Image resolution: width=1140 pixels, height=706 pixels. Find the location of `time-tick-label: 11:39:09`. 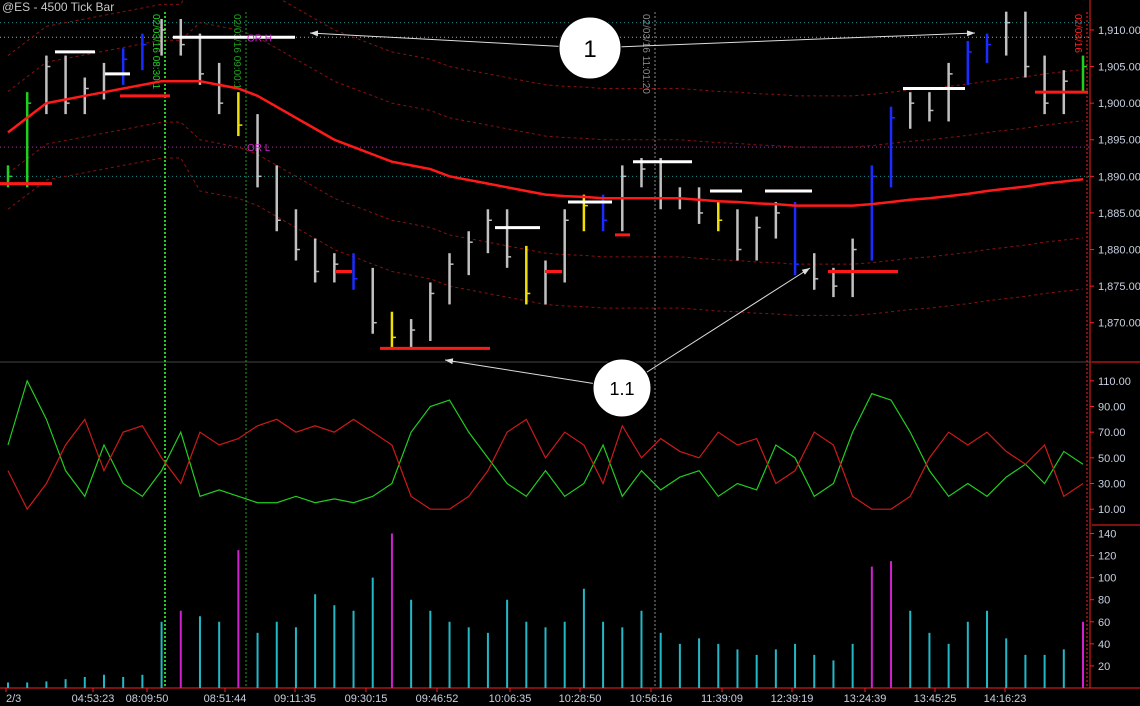

time-tick-label: 11:39:09 is located at coordinates (722, 699).